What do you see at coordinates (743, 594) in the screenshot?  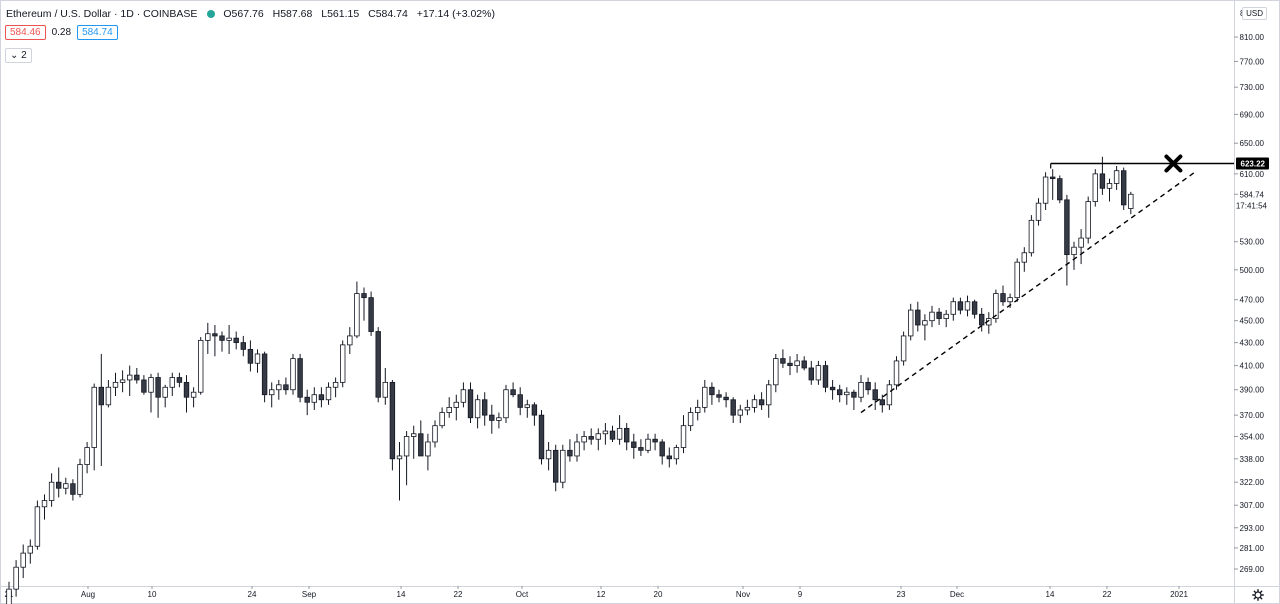 I see `time-tick-label: Nov` at bounding box center [743, 594].